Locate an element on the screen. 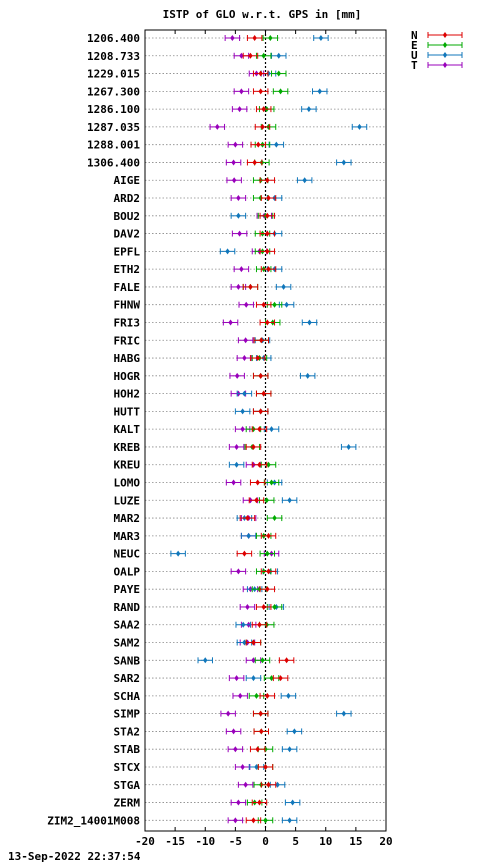  row-label: ZIM2_14001M008 is located at coordinates (93, 820).